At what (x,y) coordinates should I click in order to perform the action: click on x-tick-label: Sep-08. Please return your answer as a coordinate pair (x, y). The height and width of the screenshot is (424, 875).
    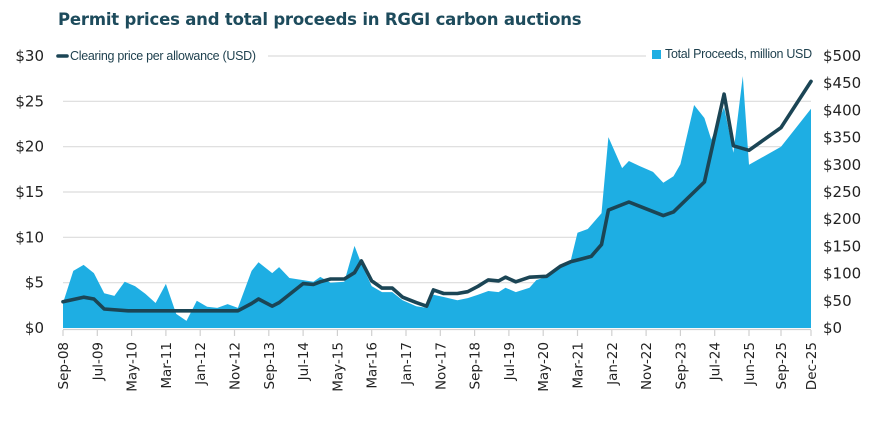
    Looking at the image, I should click on (64, 366).